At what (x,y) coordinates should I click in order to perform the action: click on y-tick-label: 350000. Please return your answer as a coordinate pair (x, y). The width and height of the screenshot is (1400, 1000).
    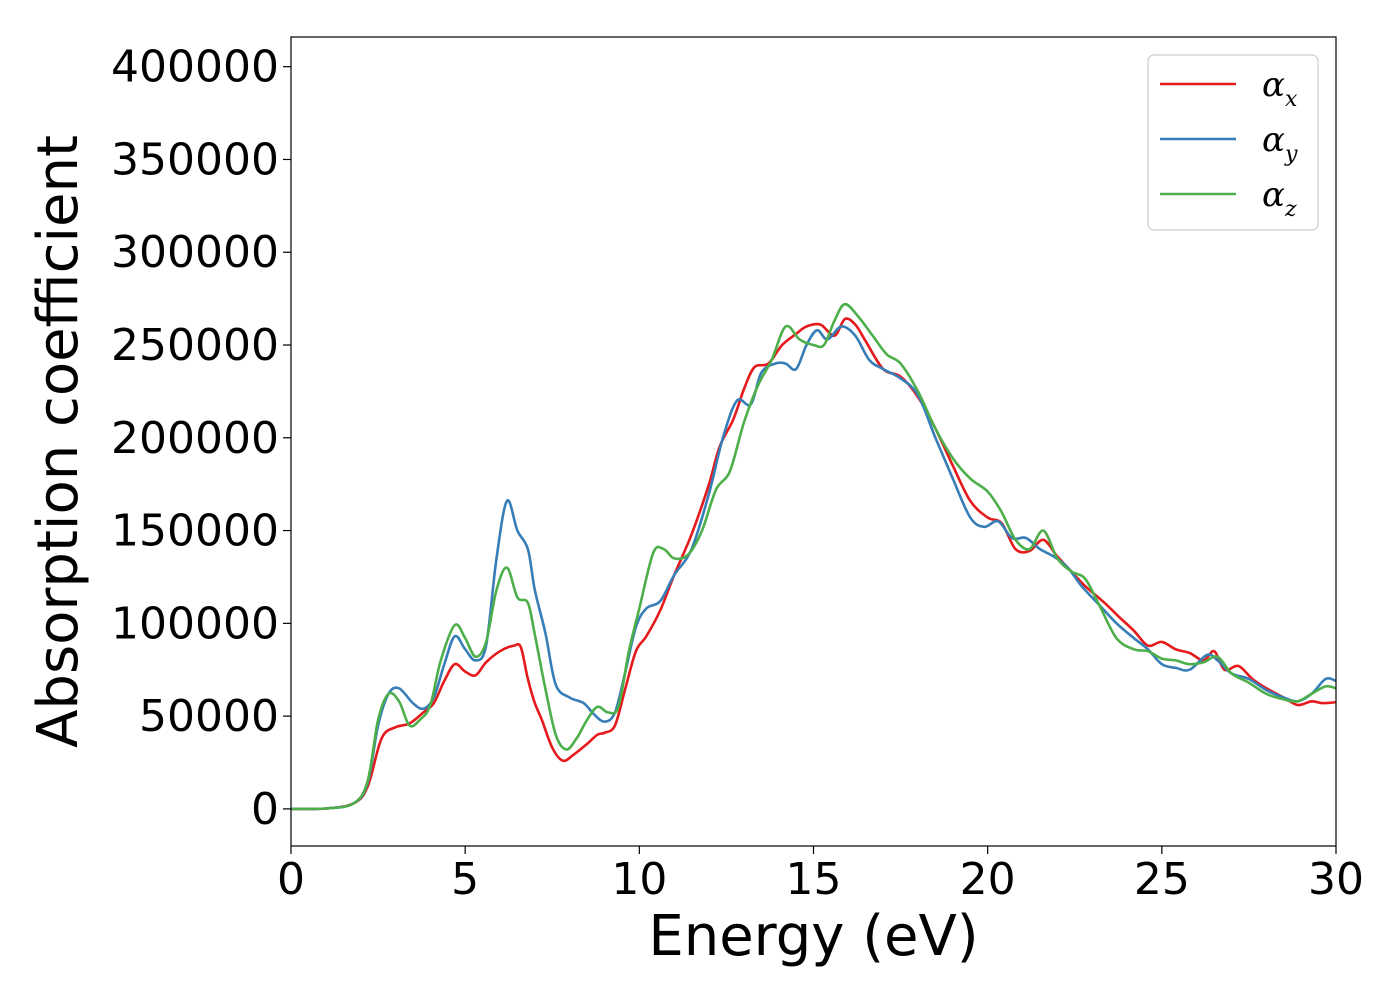
    Looking at the image, I should click on (195, 159).